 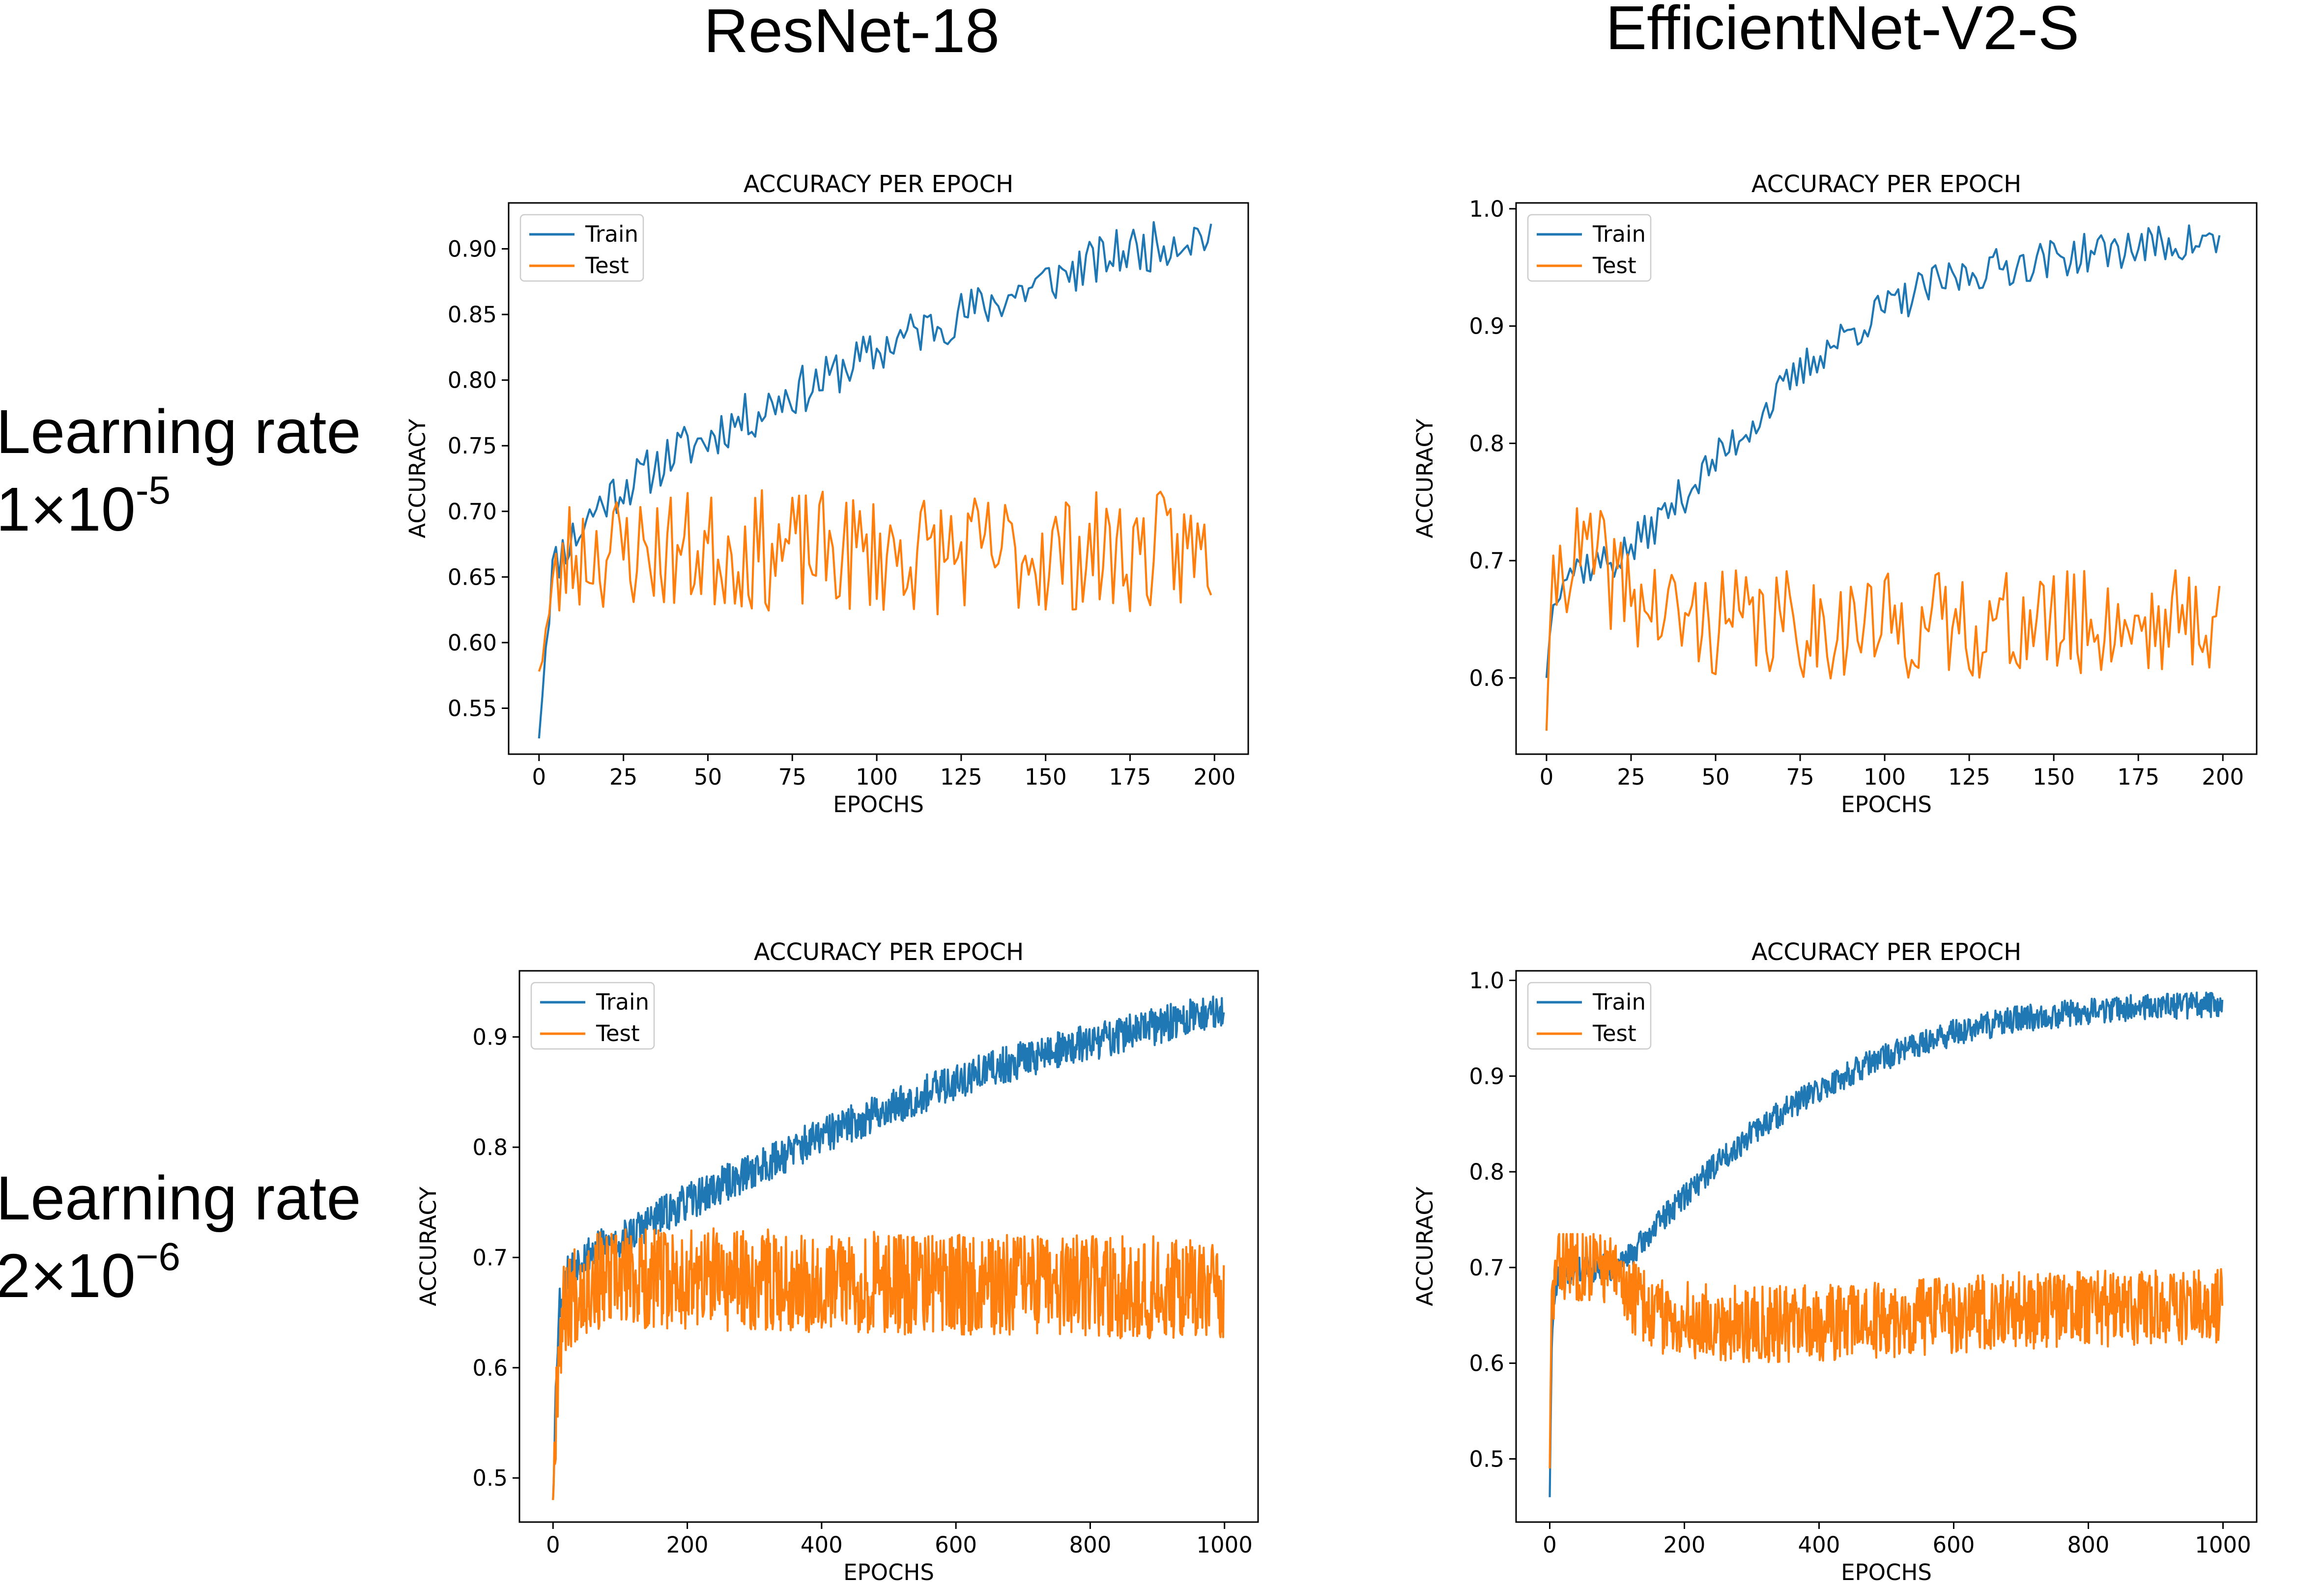 I want to click on row-header-lr1-exp: -5, so click(x=153, y=490).